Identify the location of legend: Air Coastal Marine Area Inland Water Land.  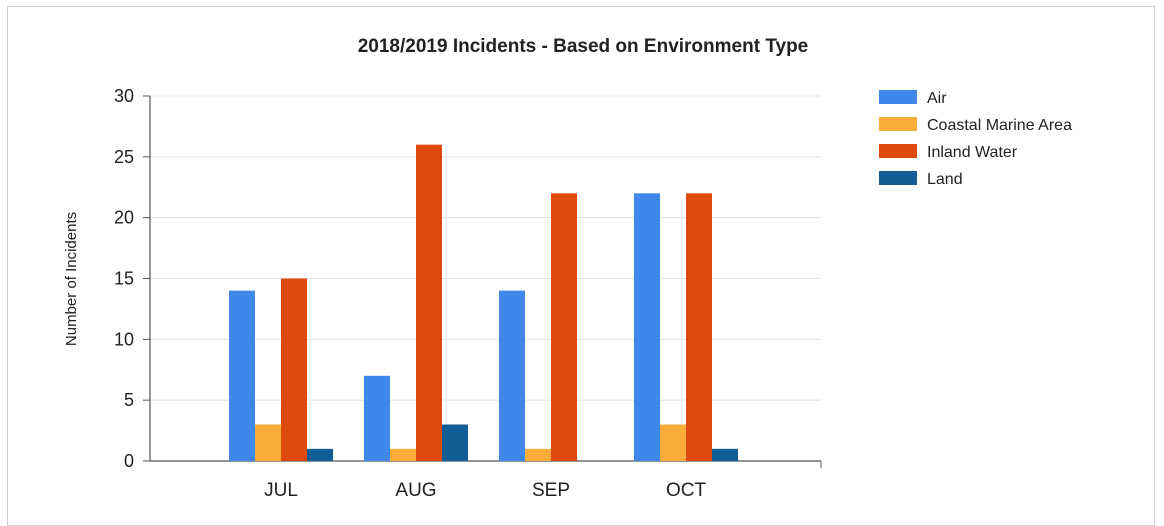
(975, 139).